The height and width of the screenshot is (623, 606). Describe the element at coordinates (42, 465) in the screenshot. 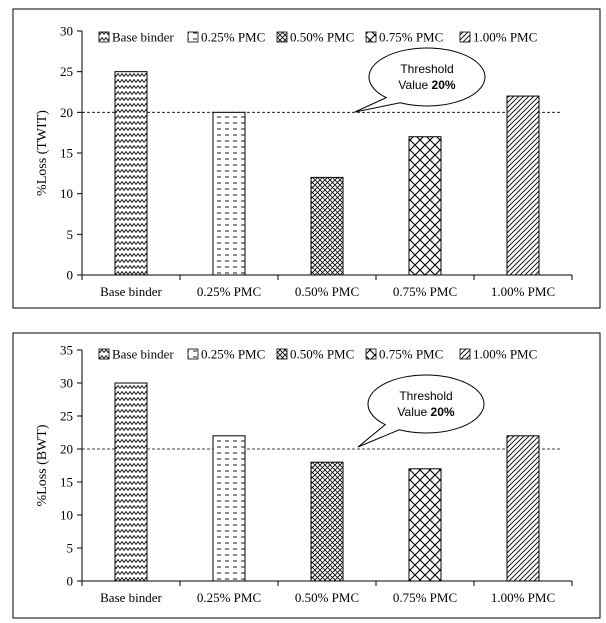

I see `y-axis-label: %Loss (BWT)` at that location.